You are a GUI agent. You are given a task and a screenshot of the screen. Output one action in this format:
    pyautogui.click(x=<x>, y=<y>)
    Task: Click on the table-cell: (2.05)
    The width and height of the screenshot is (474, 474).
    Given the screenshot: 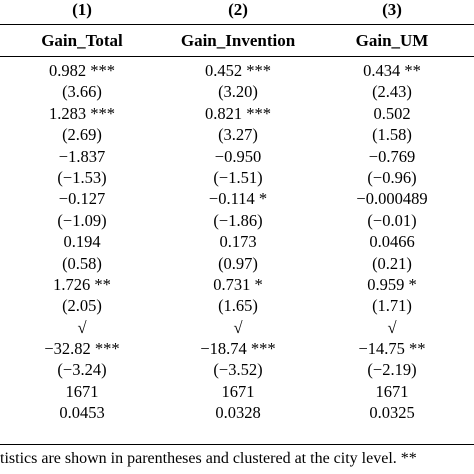 What is the action you would take?
    pyautogui.click(x=82, y=306)
    